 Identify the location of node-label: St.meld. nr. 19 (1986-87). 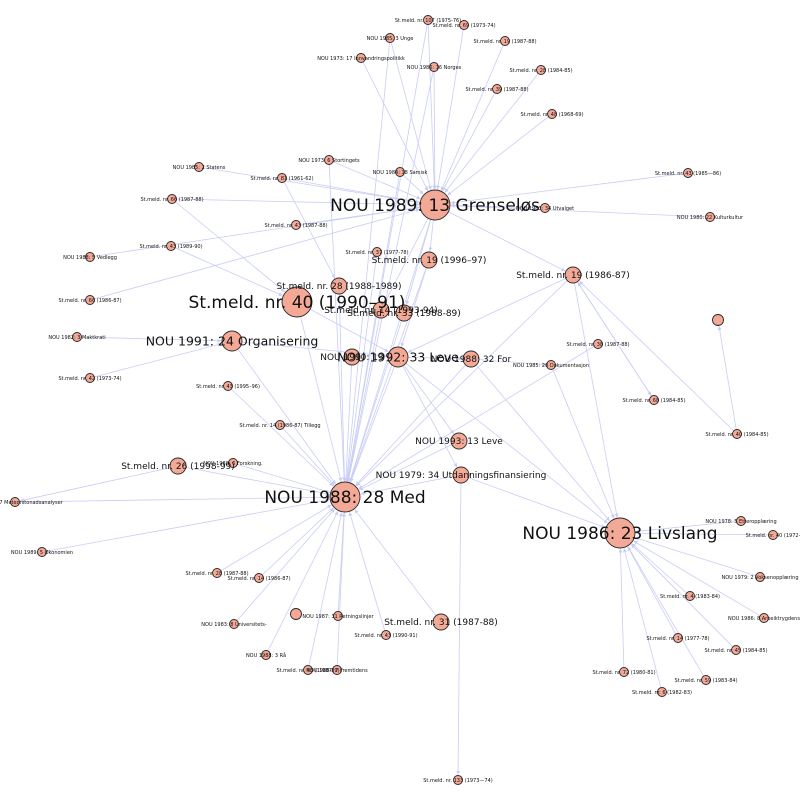
(573, 276).